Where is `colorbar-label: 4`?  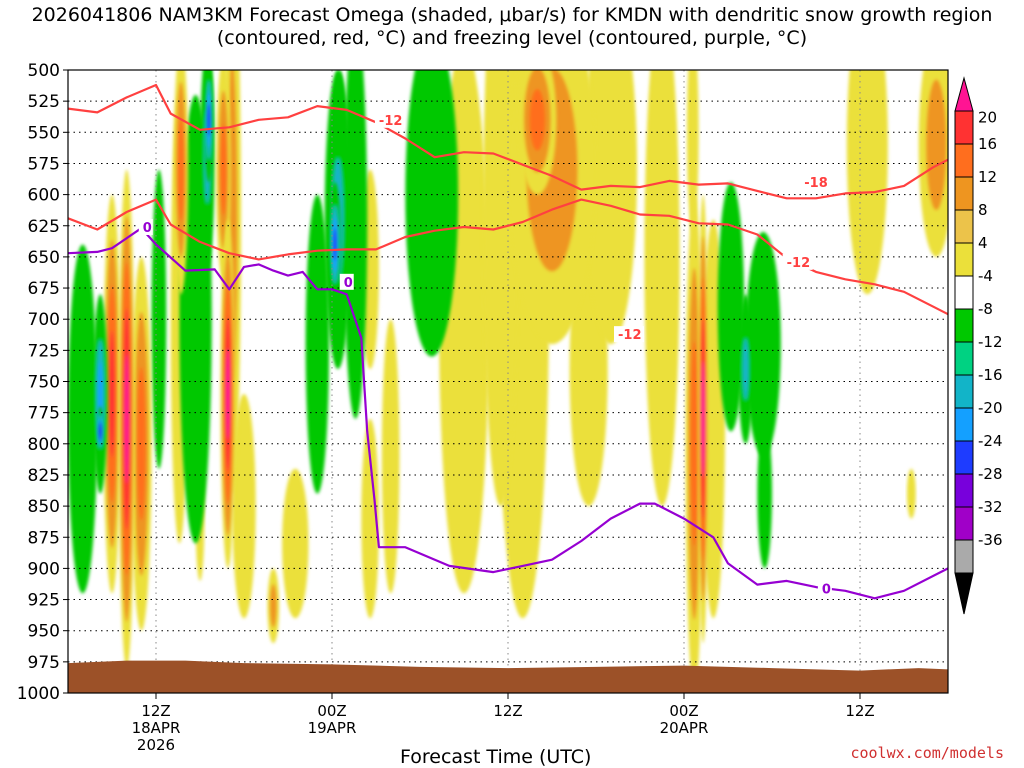 colorbar-label: 4 is located at coordinates (983, 243).